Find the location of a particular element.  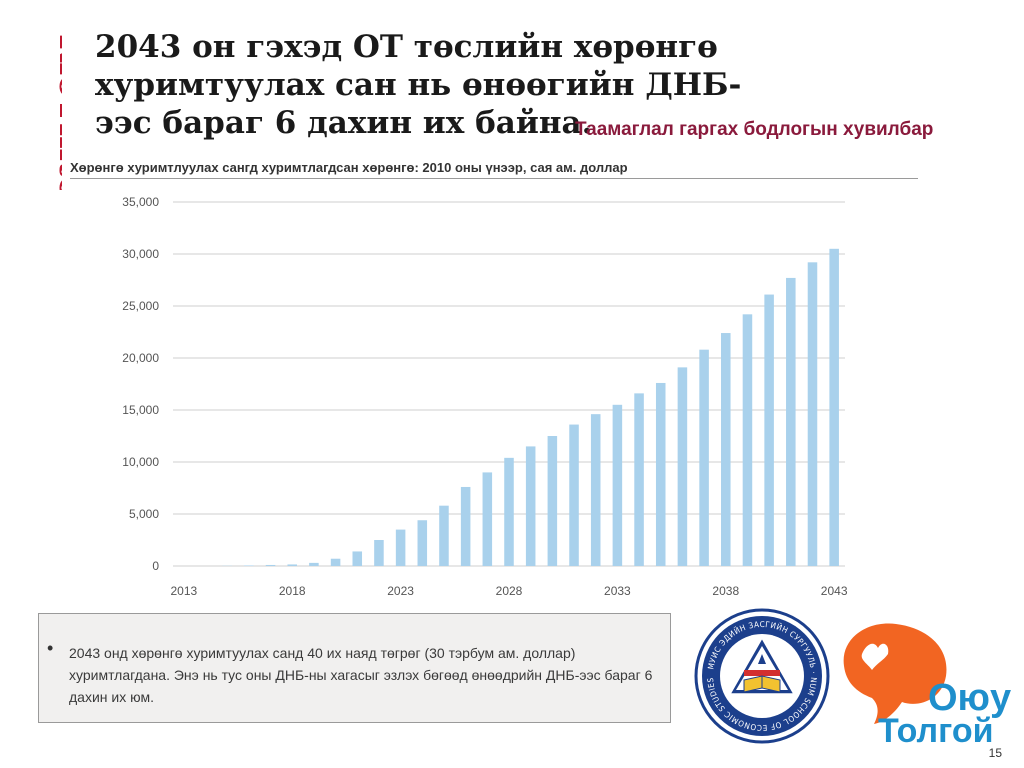

bar-2040 is located at coordinates (769, 430).